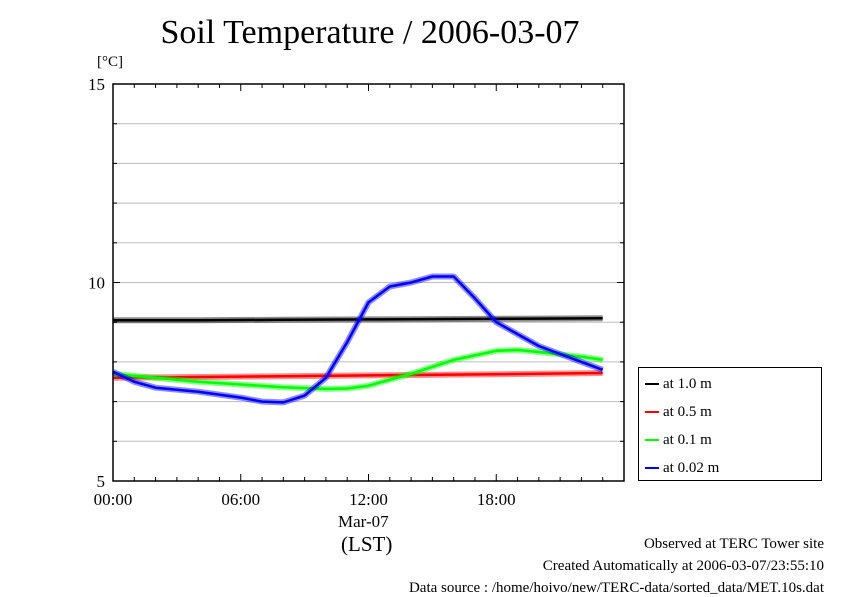 This screenshot has width=842, height=597. What do you see at coordinates (240, 499) in the screenshot?
I see `x-tick-label-6: 06:00` at bounding box center [240, 499].